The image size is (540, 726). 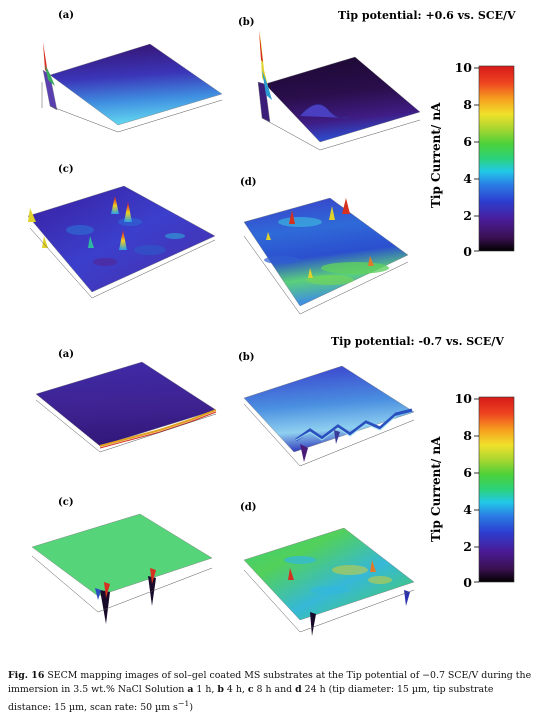 What do you see at coordinates (205, 689) in the screenshot?
I see `caption-text: 1 h,` at bounding box center [205, 689].